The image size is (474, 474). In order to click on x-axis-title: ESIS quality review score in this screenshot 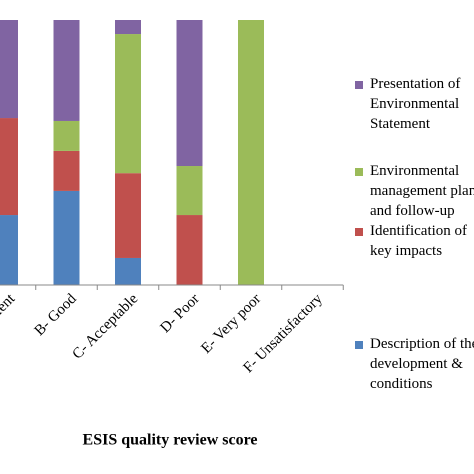, I will do `click(170, 440)`.